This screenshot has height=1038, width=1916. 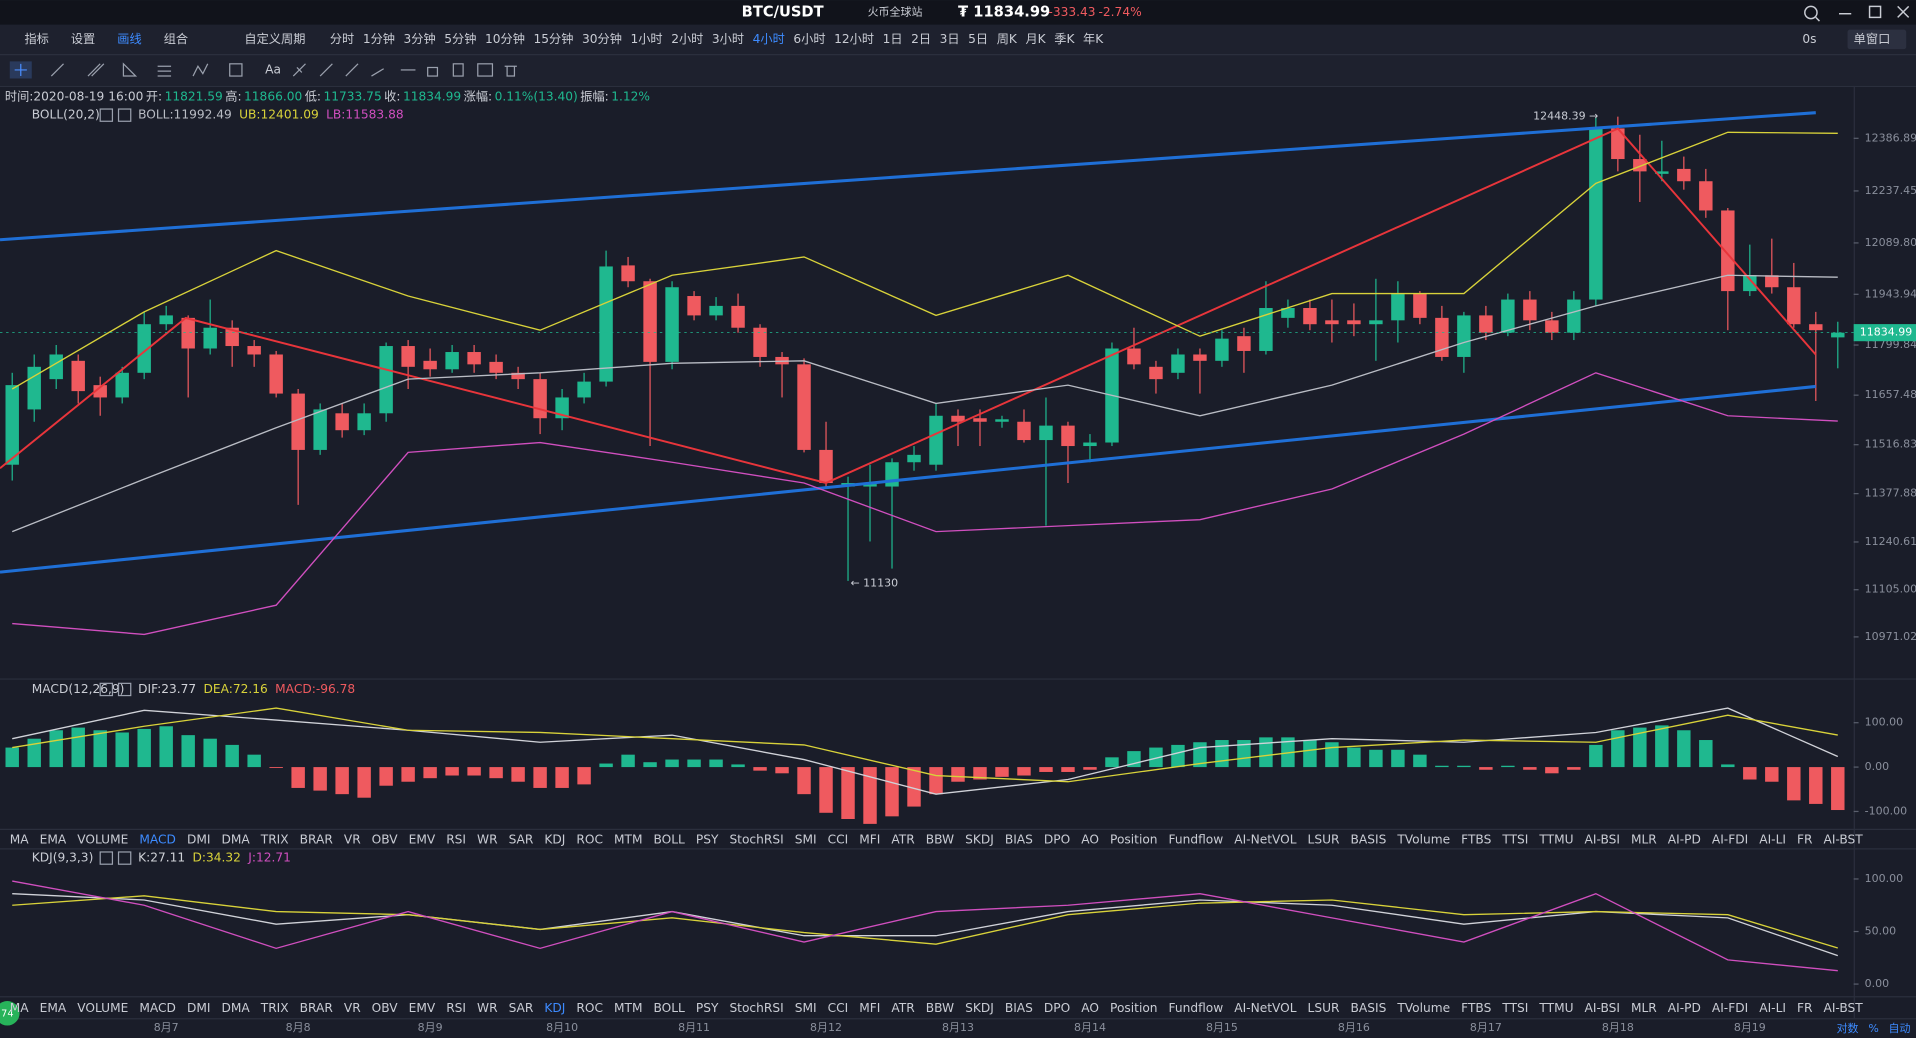 What do you see at coordinates (352, 1008) in the screenshot?
I see `indicator-tab: VR` at bounding box center [352, 1008].